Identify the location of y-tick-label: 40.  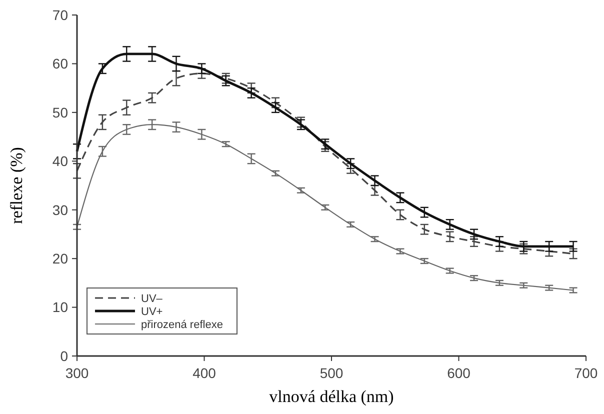
(60, 161).